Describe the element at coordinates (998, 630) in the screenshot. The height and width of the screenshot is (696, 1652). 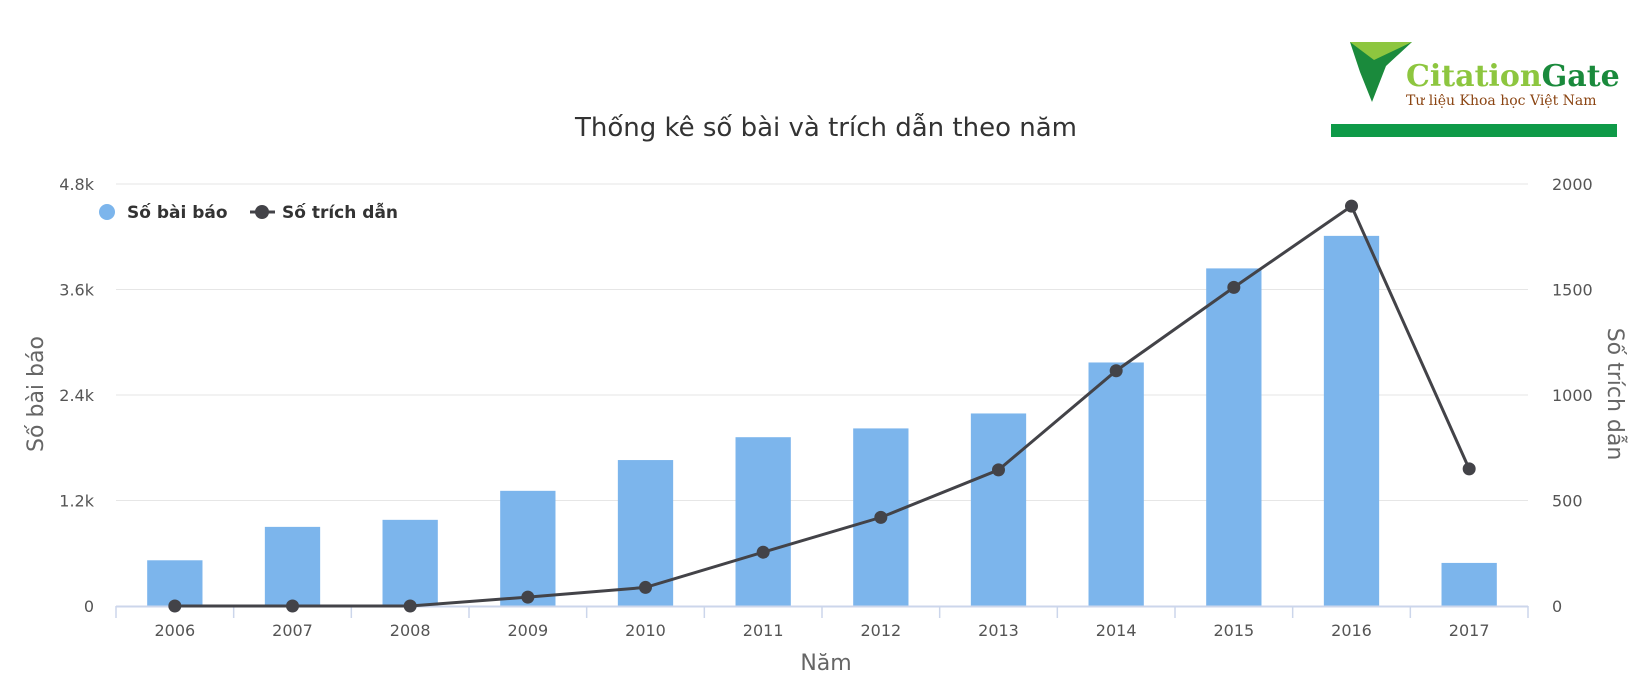
I see `x-tick-label: 2013` at that location.